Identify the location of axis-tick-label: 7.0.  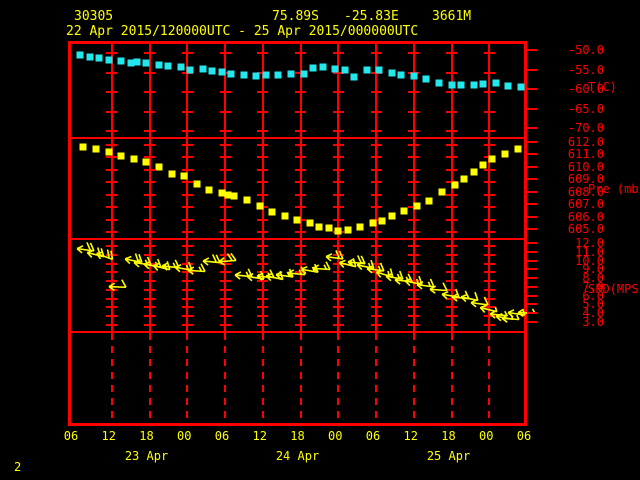
(593, 286).